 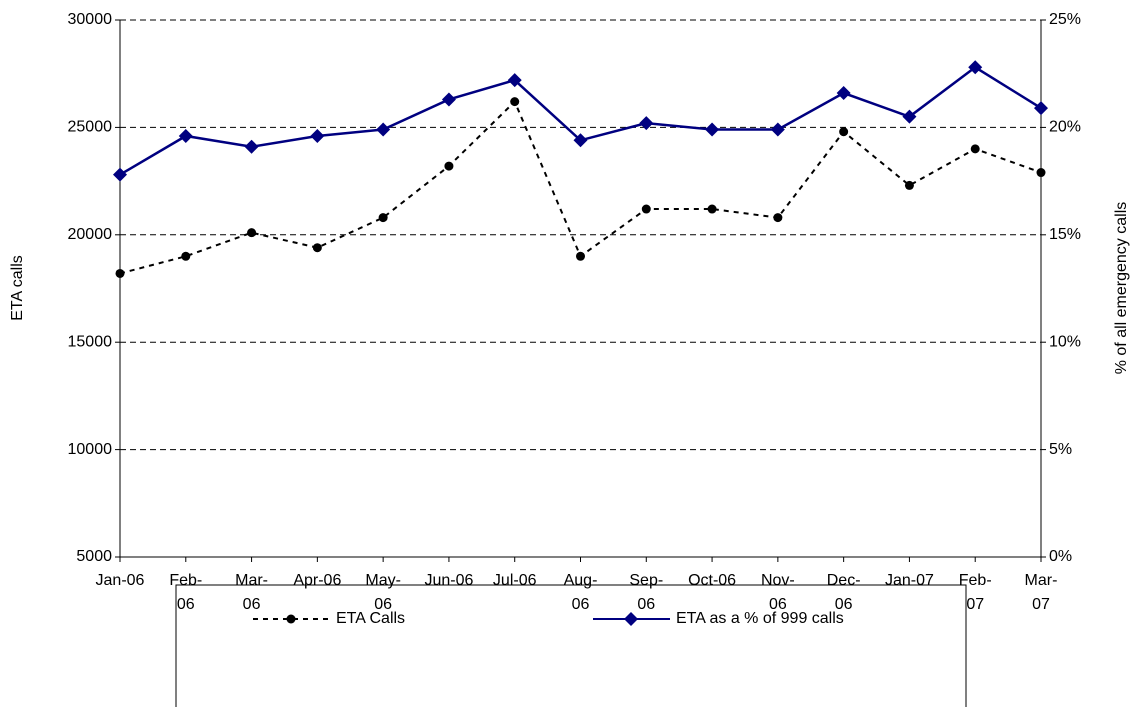 I want to click on y2-tick-label: 0%, so click(x=1060, y=556).